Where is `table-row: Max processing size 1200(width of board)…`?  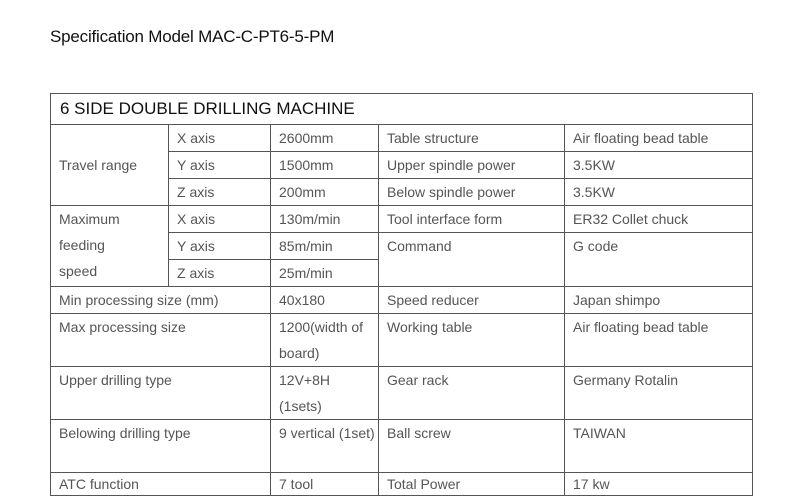
table-row: Max processing size 1200(width of board)… is located at coordinates (402, 340).